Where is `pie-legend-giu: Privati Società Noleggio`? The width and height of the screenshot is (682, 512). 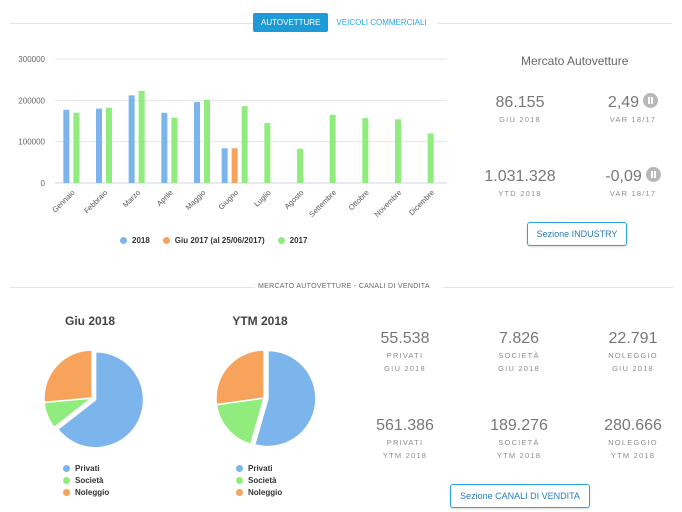 pie-legend-giu: Privati Società Noleggio is located at coordinates (86, 480).